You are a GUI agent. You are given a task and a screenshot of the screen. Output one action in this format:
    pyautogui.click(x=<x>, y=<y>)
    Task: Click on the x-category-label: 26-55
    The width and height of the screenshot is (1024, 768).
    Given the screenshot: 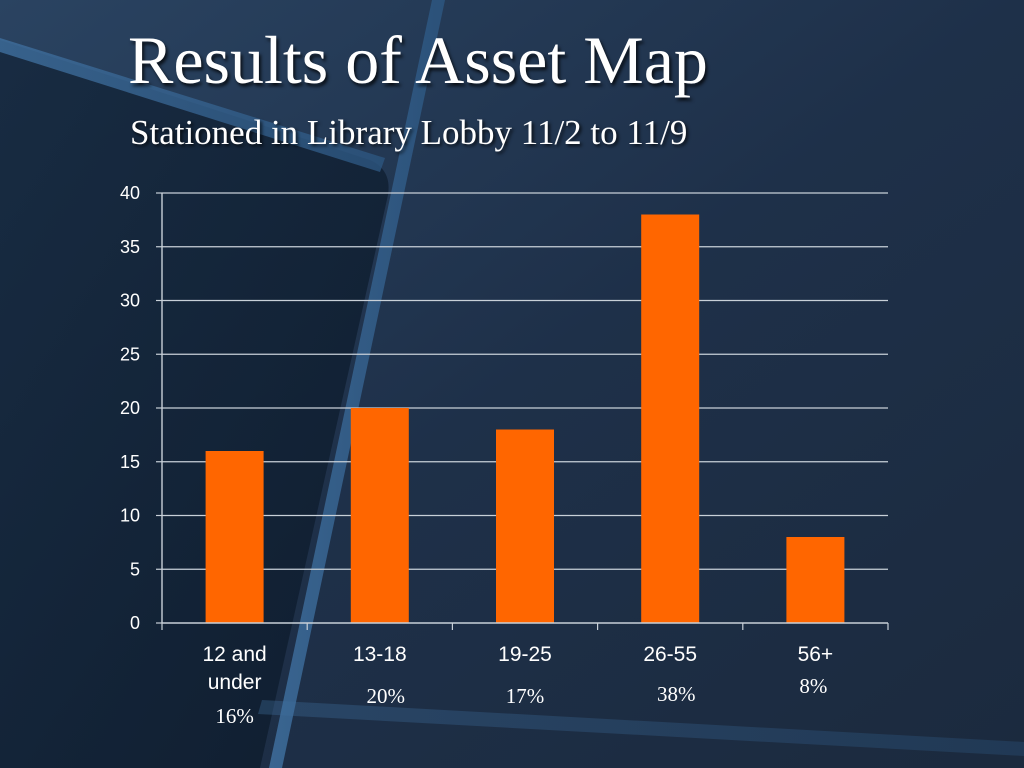 What is the action you would take?
    pyautogui.click(x=670, y=654)
    